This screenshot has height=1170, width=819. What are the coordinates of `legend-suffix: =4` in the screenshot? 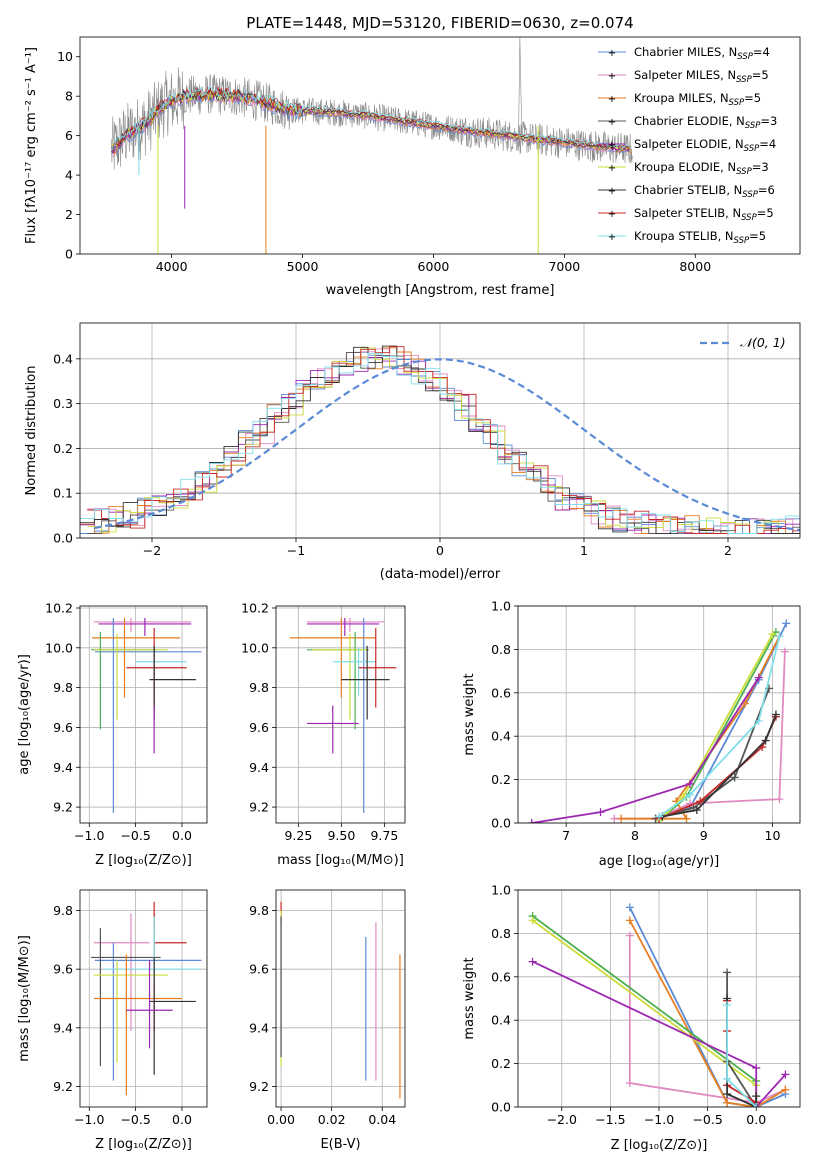 It's located at (767, 144).